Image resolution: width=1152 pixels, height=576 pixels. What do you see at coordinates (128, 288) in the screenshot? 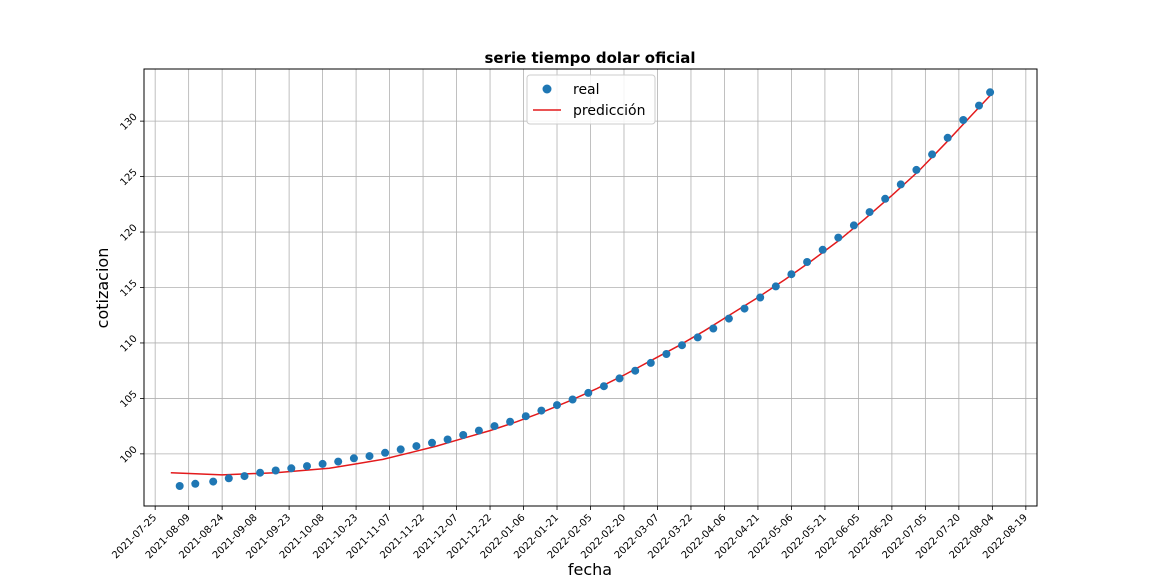
I see `y-tick-label: 115` at bounding box center [128, 288].